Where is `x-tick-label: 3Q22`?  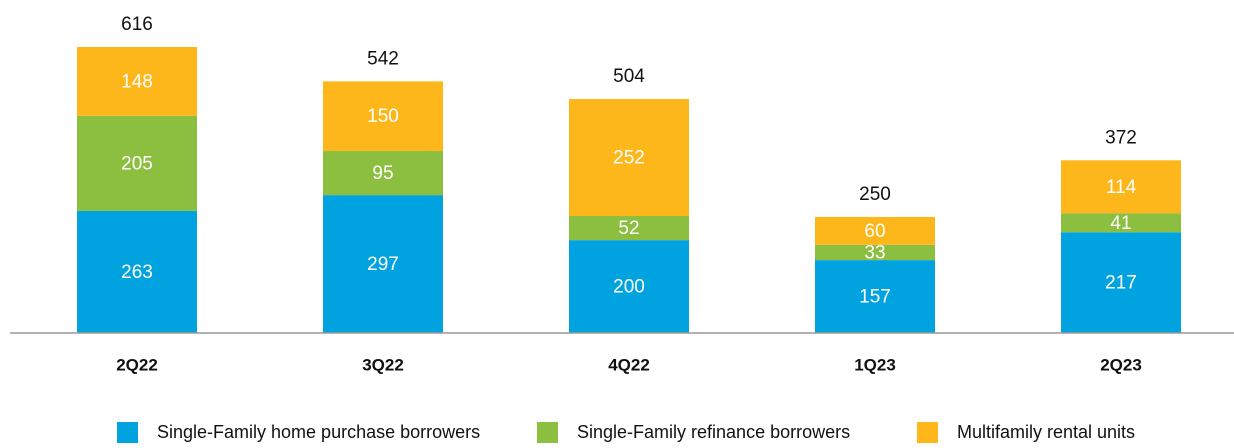 x-tick-label: 3Q22 is located at coordinates (383, 364).